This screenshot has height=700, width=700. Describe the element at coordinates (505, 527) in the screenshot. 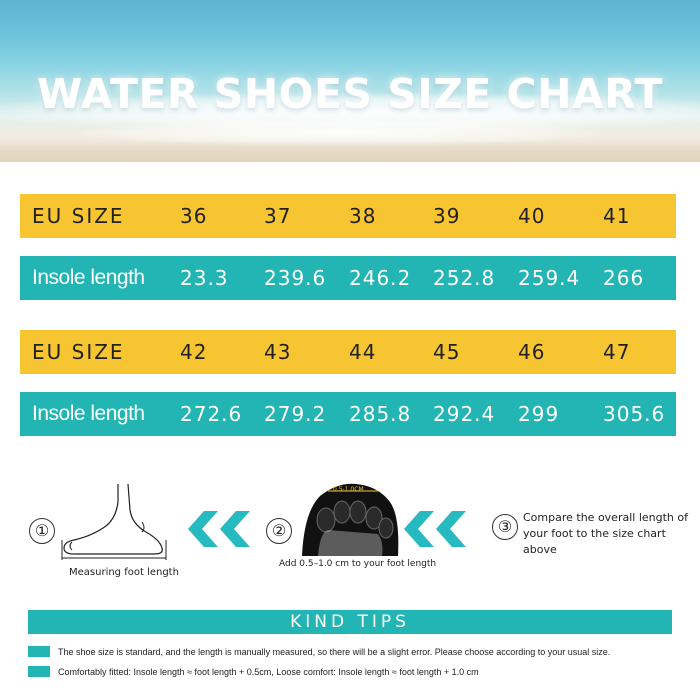

I see `step-3-number: ③` at that location.